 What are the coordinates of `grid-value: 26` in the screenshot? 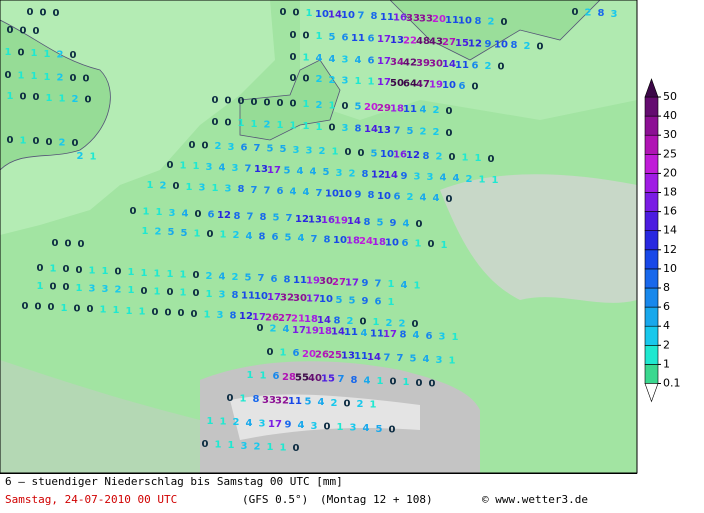 It's located at (322, 354).